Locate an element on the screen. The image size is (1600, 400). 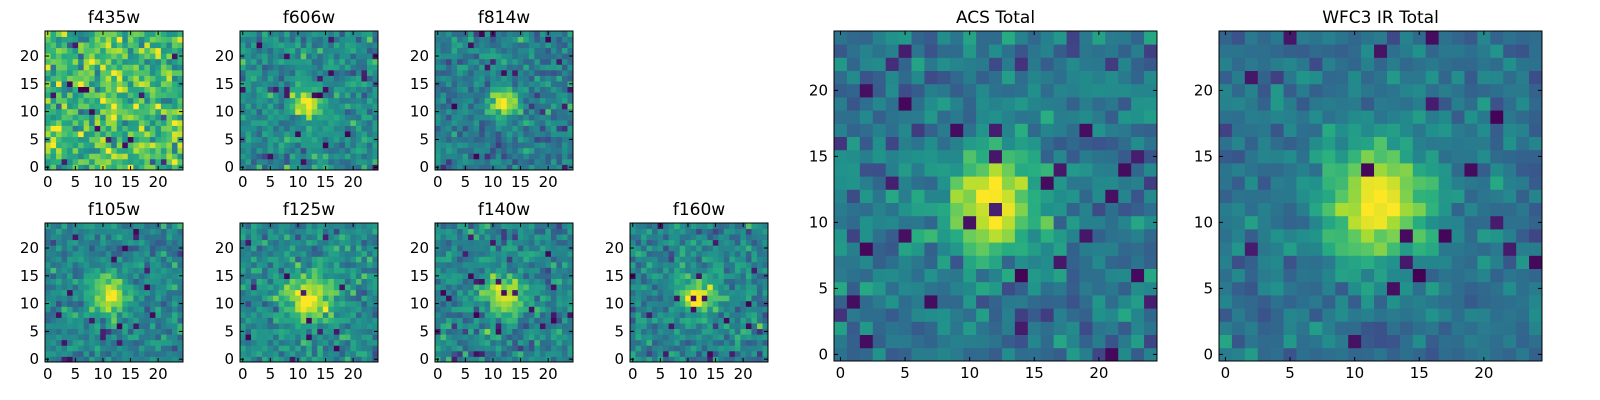
axes-frame is located at coordinates (504, 100).